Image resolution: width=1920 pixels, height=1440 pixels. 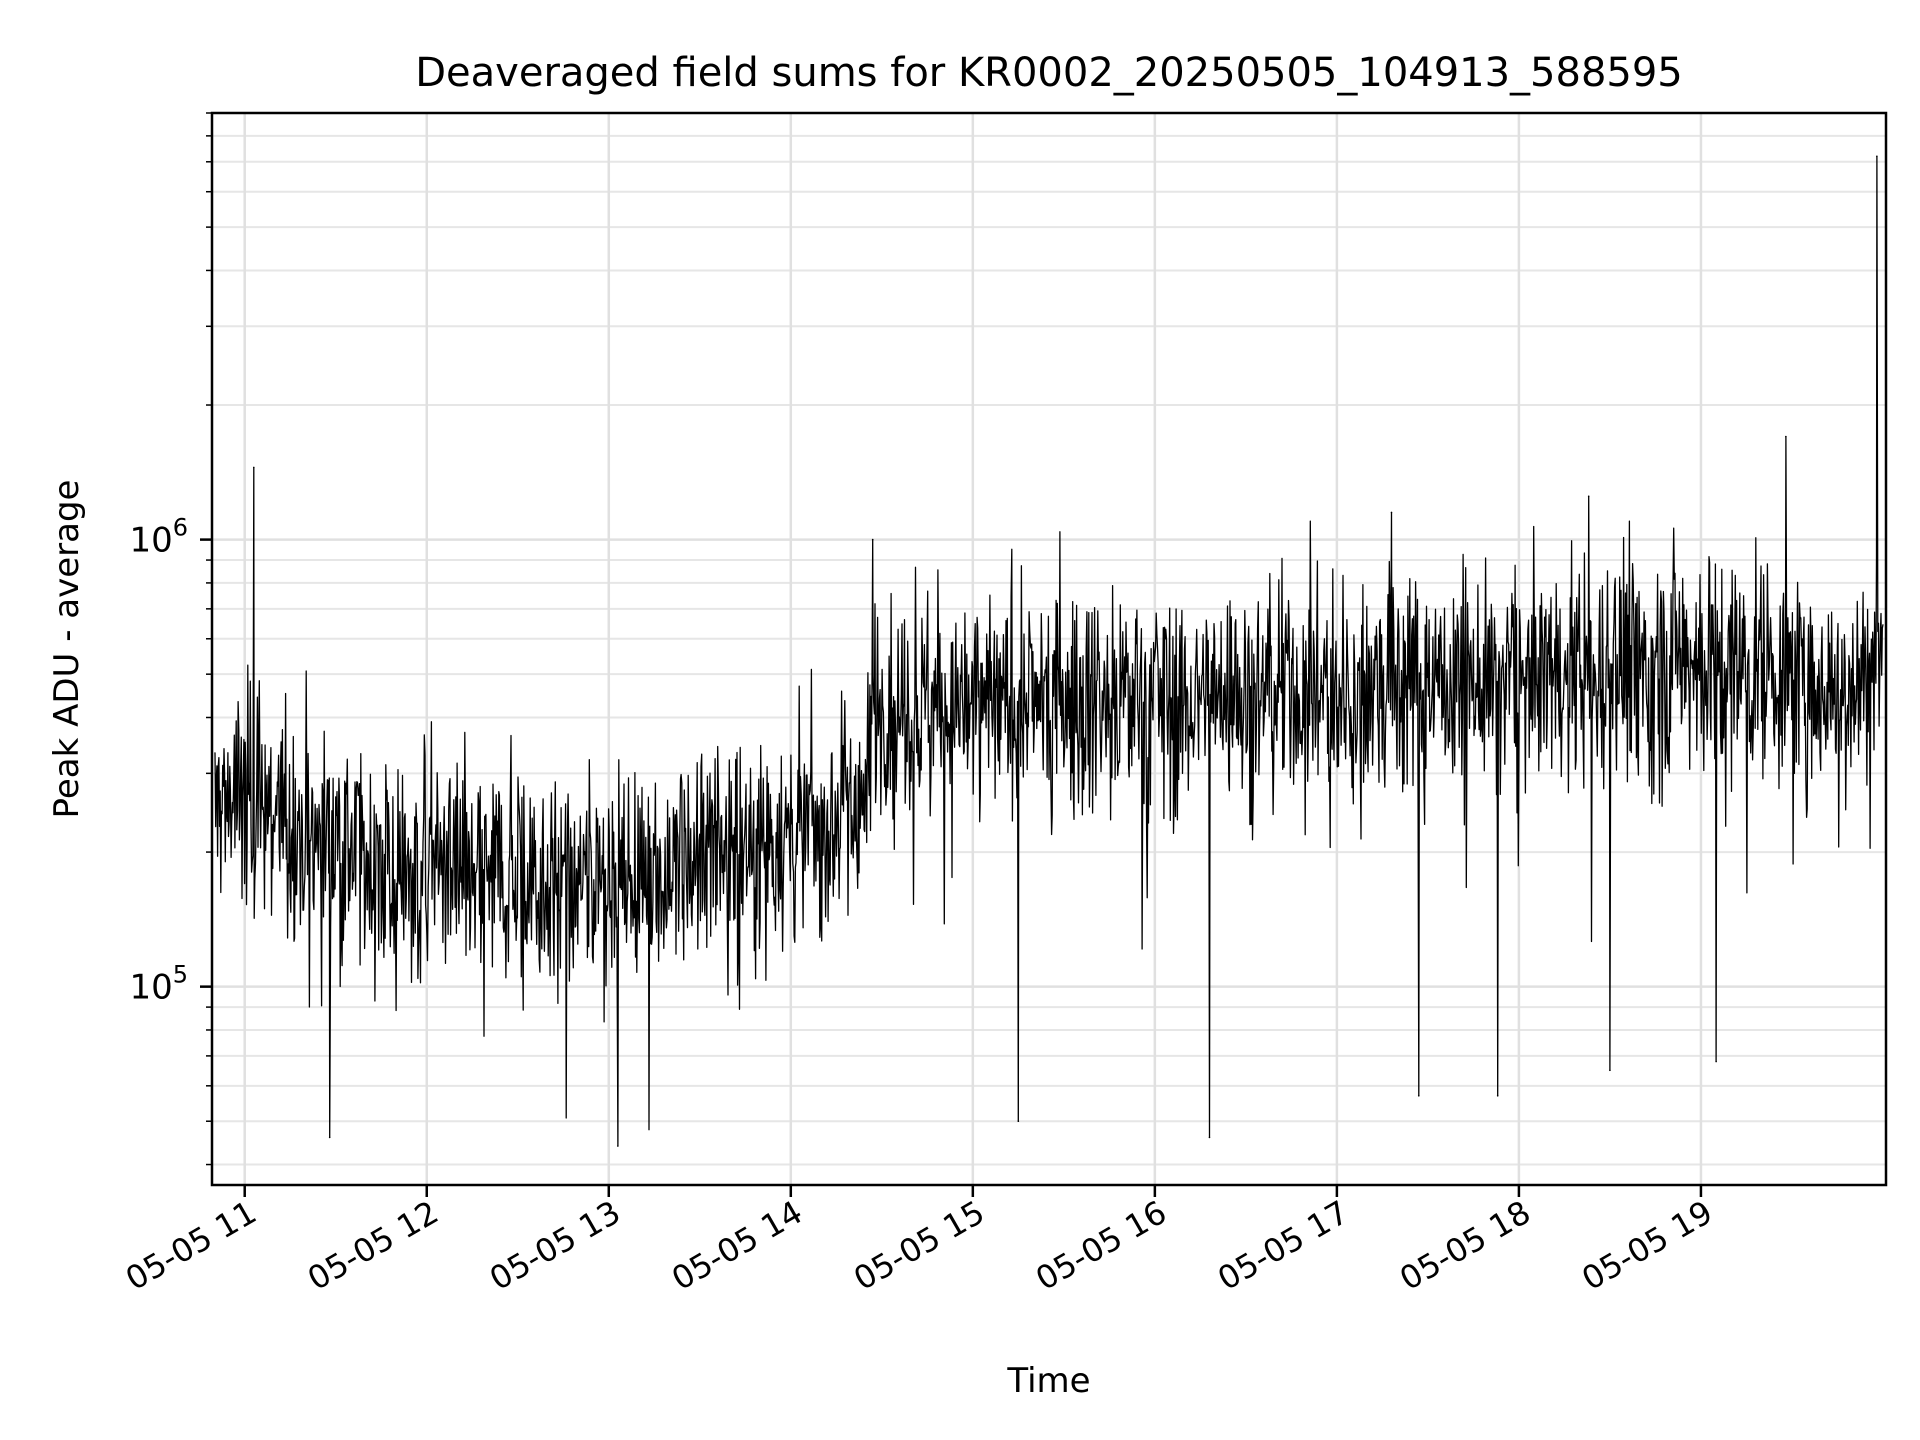 I want to click on y-tick-label: 10⁶, so click(x=158, y=537).